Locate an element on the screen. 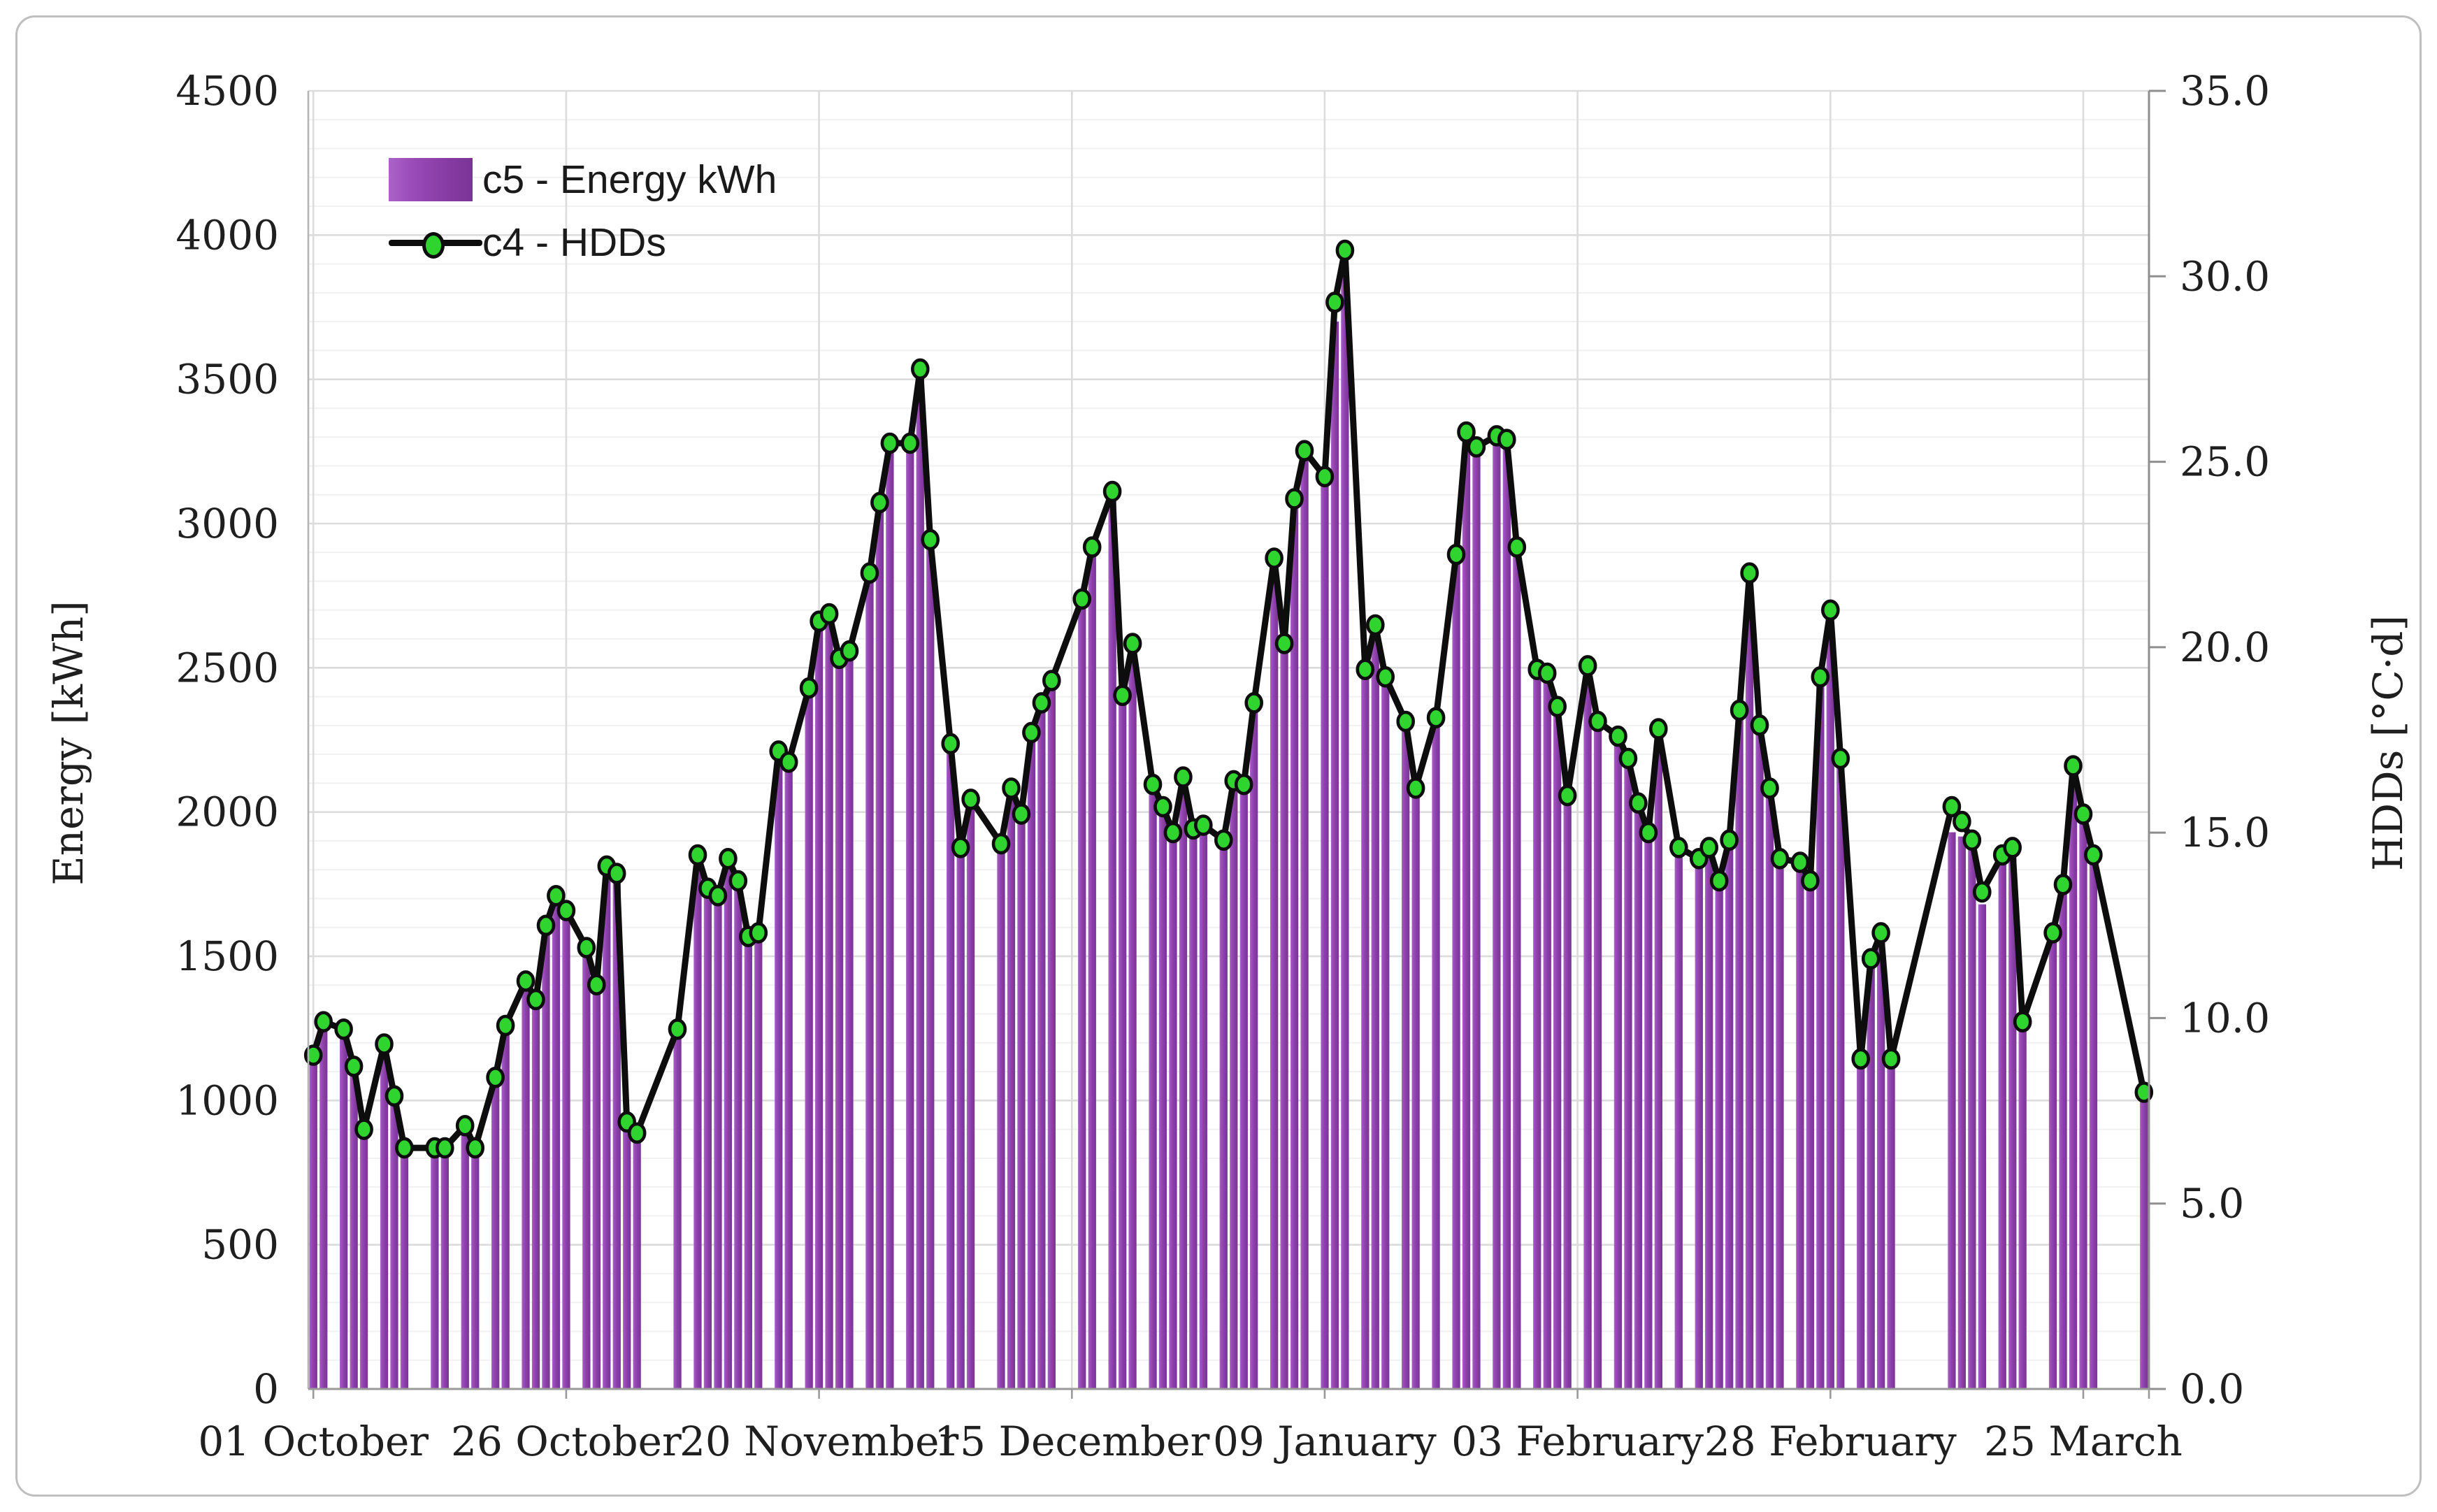  legend: c5 - Energy kWh c4 - HDDs is located at coordinates (583, 211).